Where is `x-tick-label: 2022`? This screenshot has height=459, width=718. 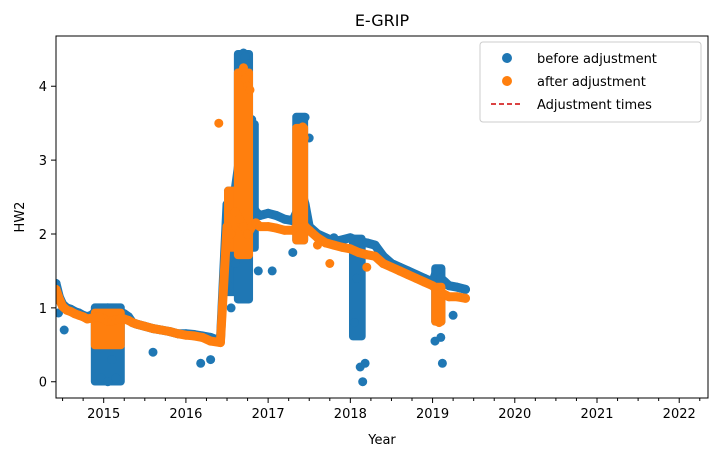
x-tick-label: 2022 is located at coordinates (679, 414).